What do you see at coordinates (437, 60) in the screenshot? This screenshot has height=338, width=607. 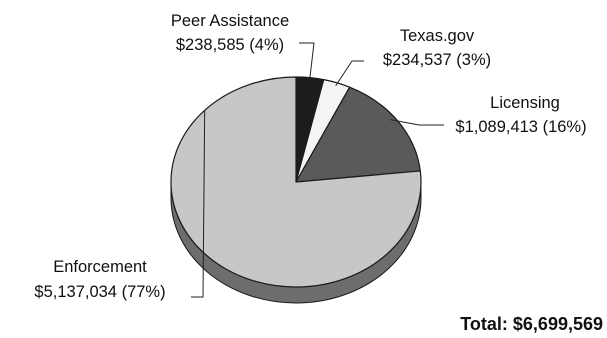 I see `slice-value-texas-gov: $234,537 (3%)` at bounding box center [437, 60].